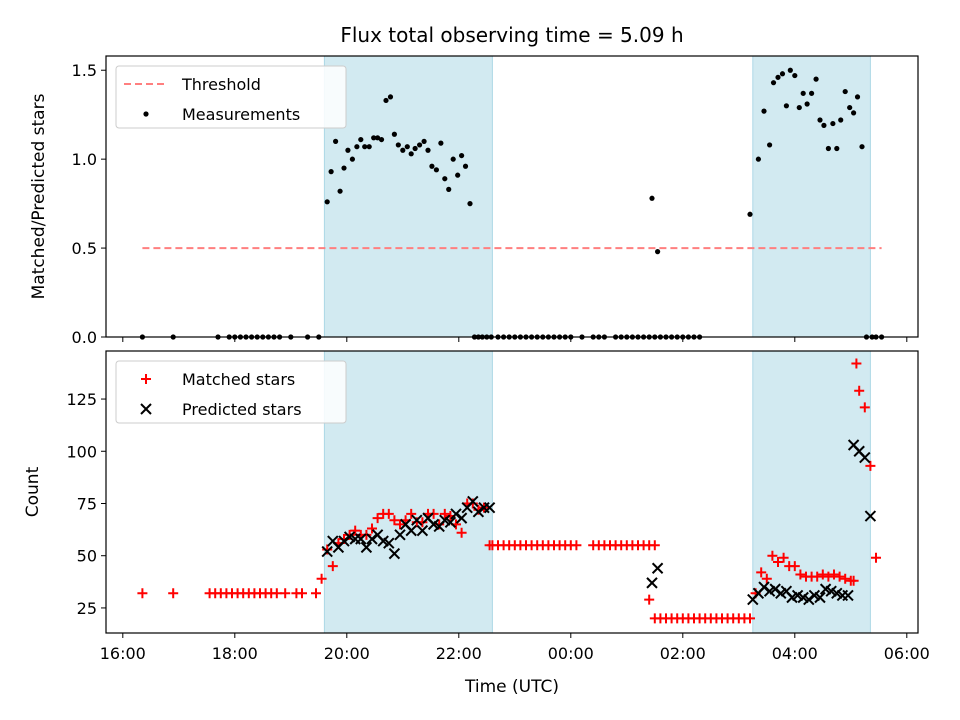  Describe the element at coordinates (87, 608) in the screenshot. I see `y-tick-label: 25` at that location.